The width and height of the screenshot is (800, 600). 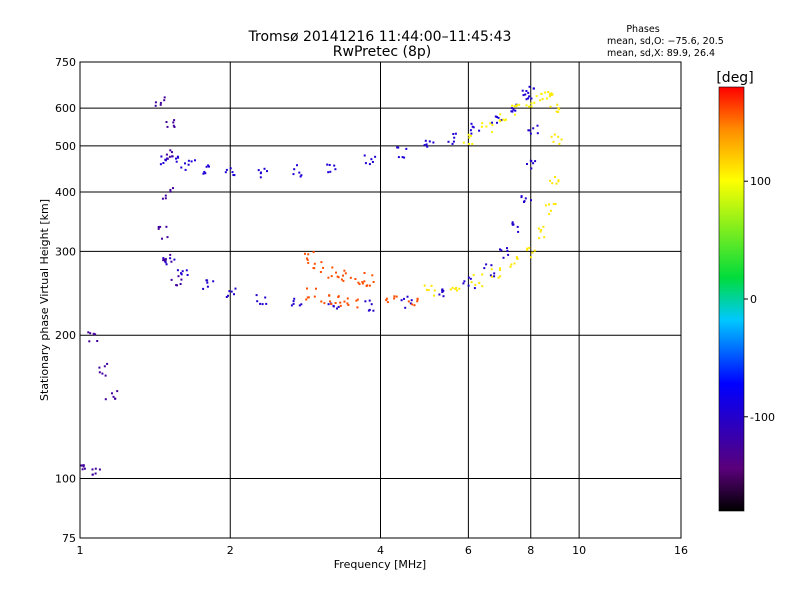 What do you see at coordinates (69, 538) in the screenshot?
I see `y-tick-label: 75` at bounding box center [69, 538].